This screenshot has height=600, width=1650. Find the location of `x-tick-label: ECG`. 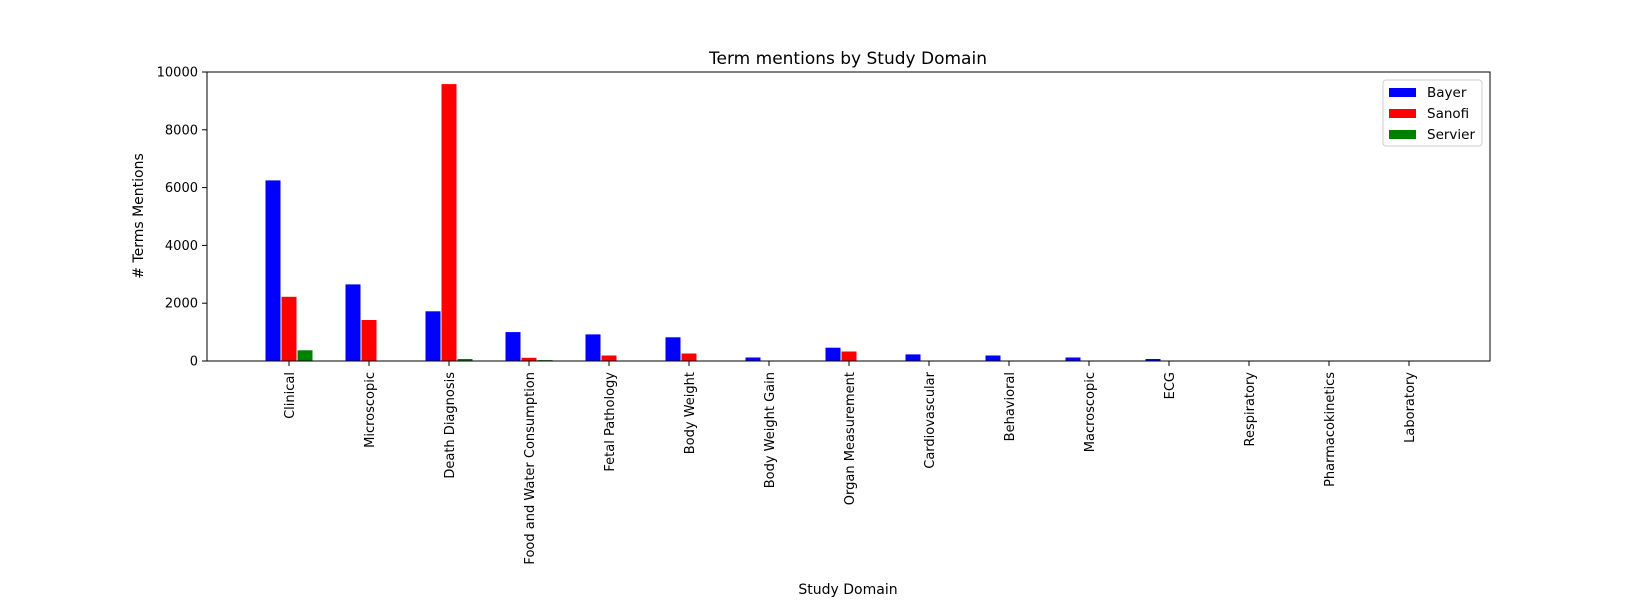

x-tick-label: ECG is located at coordinates (1170, 385).